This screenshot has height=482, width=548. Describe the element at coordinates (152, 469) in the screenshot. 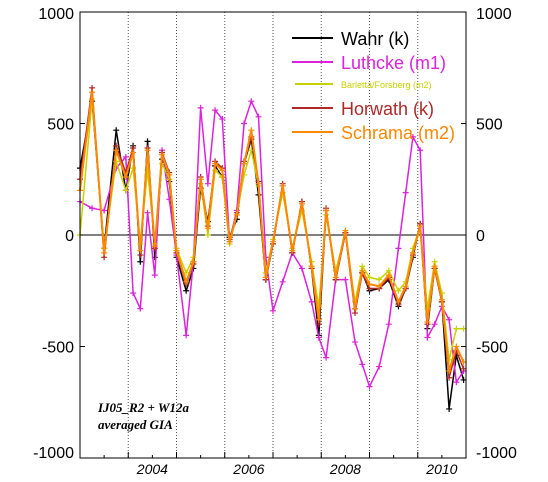

I see `xtick-label: 2004` at that location.